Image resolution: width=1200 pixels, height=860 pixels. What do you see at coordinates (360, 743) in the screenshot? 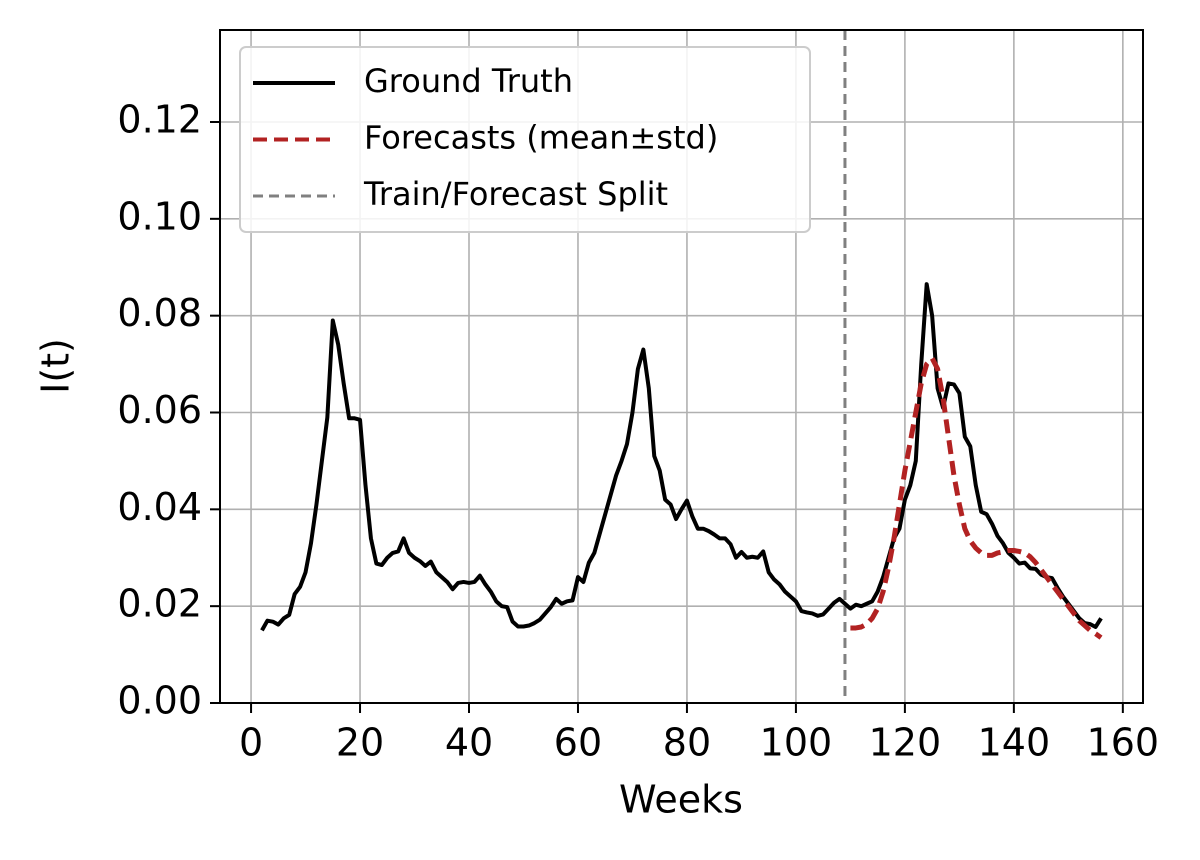
I see `x-tick-label: 20` at bounding box center [360, 743].